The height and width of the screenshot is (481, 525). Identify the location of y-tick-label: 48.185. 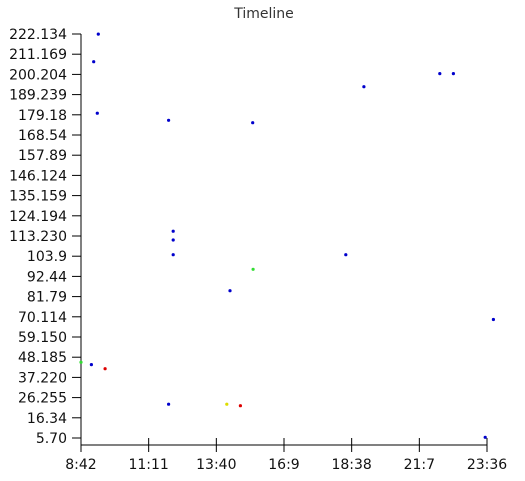
(42, 358).